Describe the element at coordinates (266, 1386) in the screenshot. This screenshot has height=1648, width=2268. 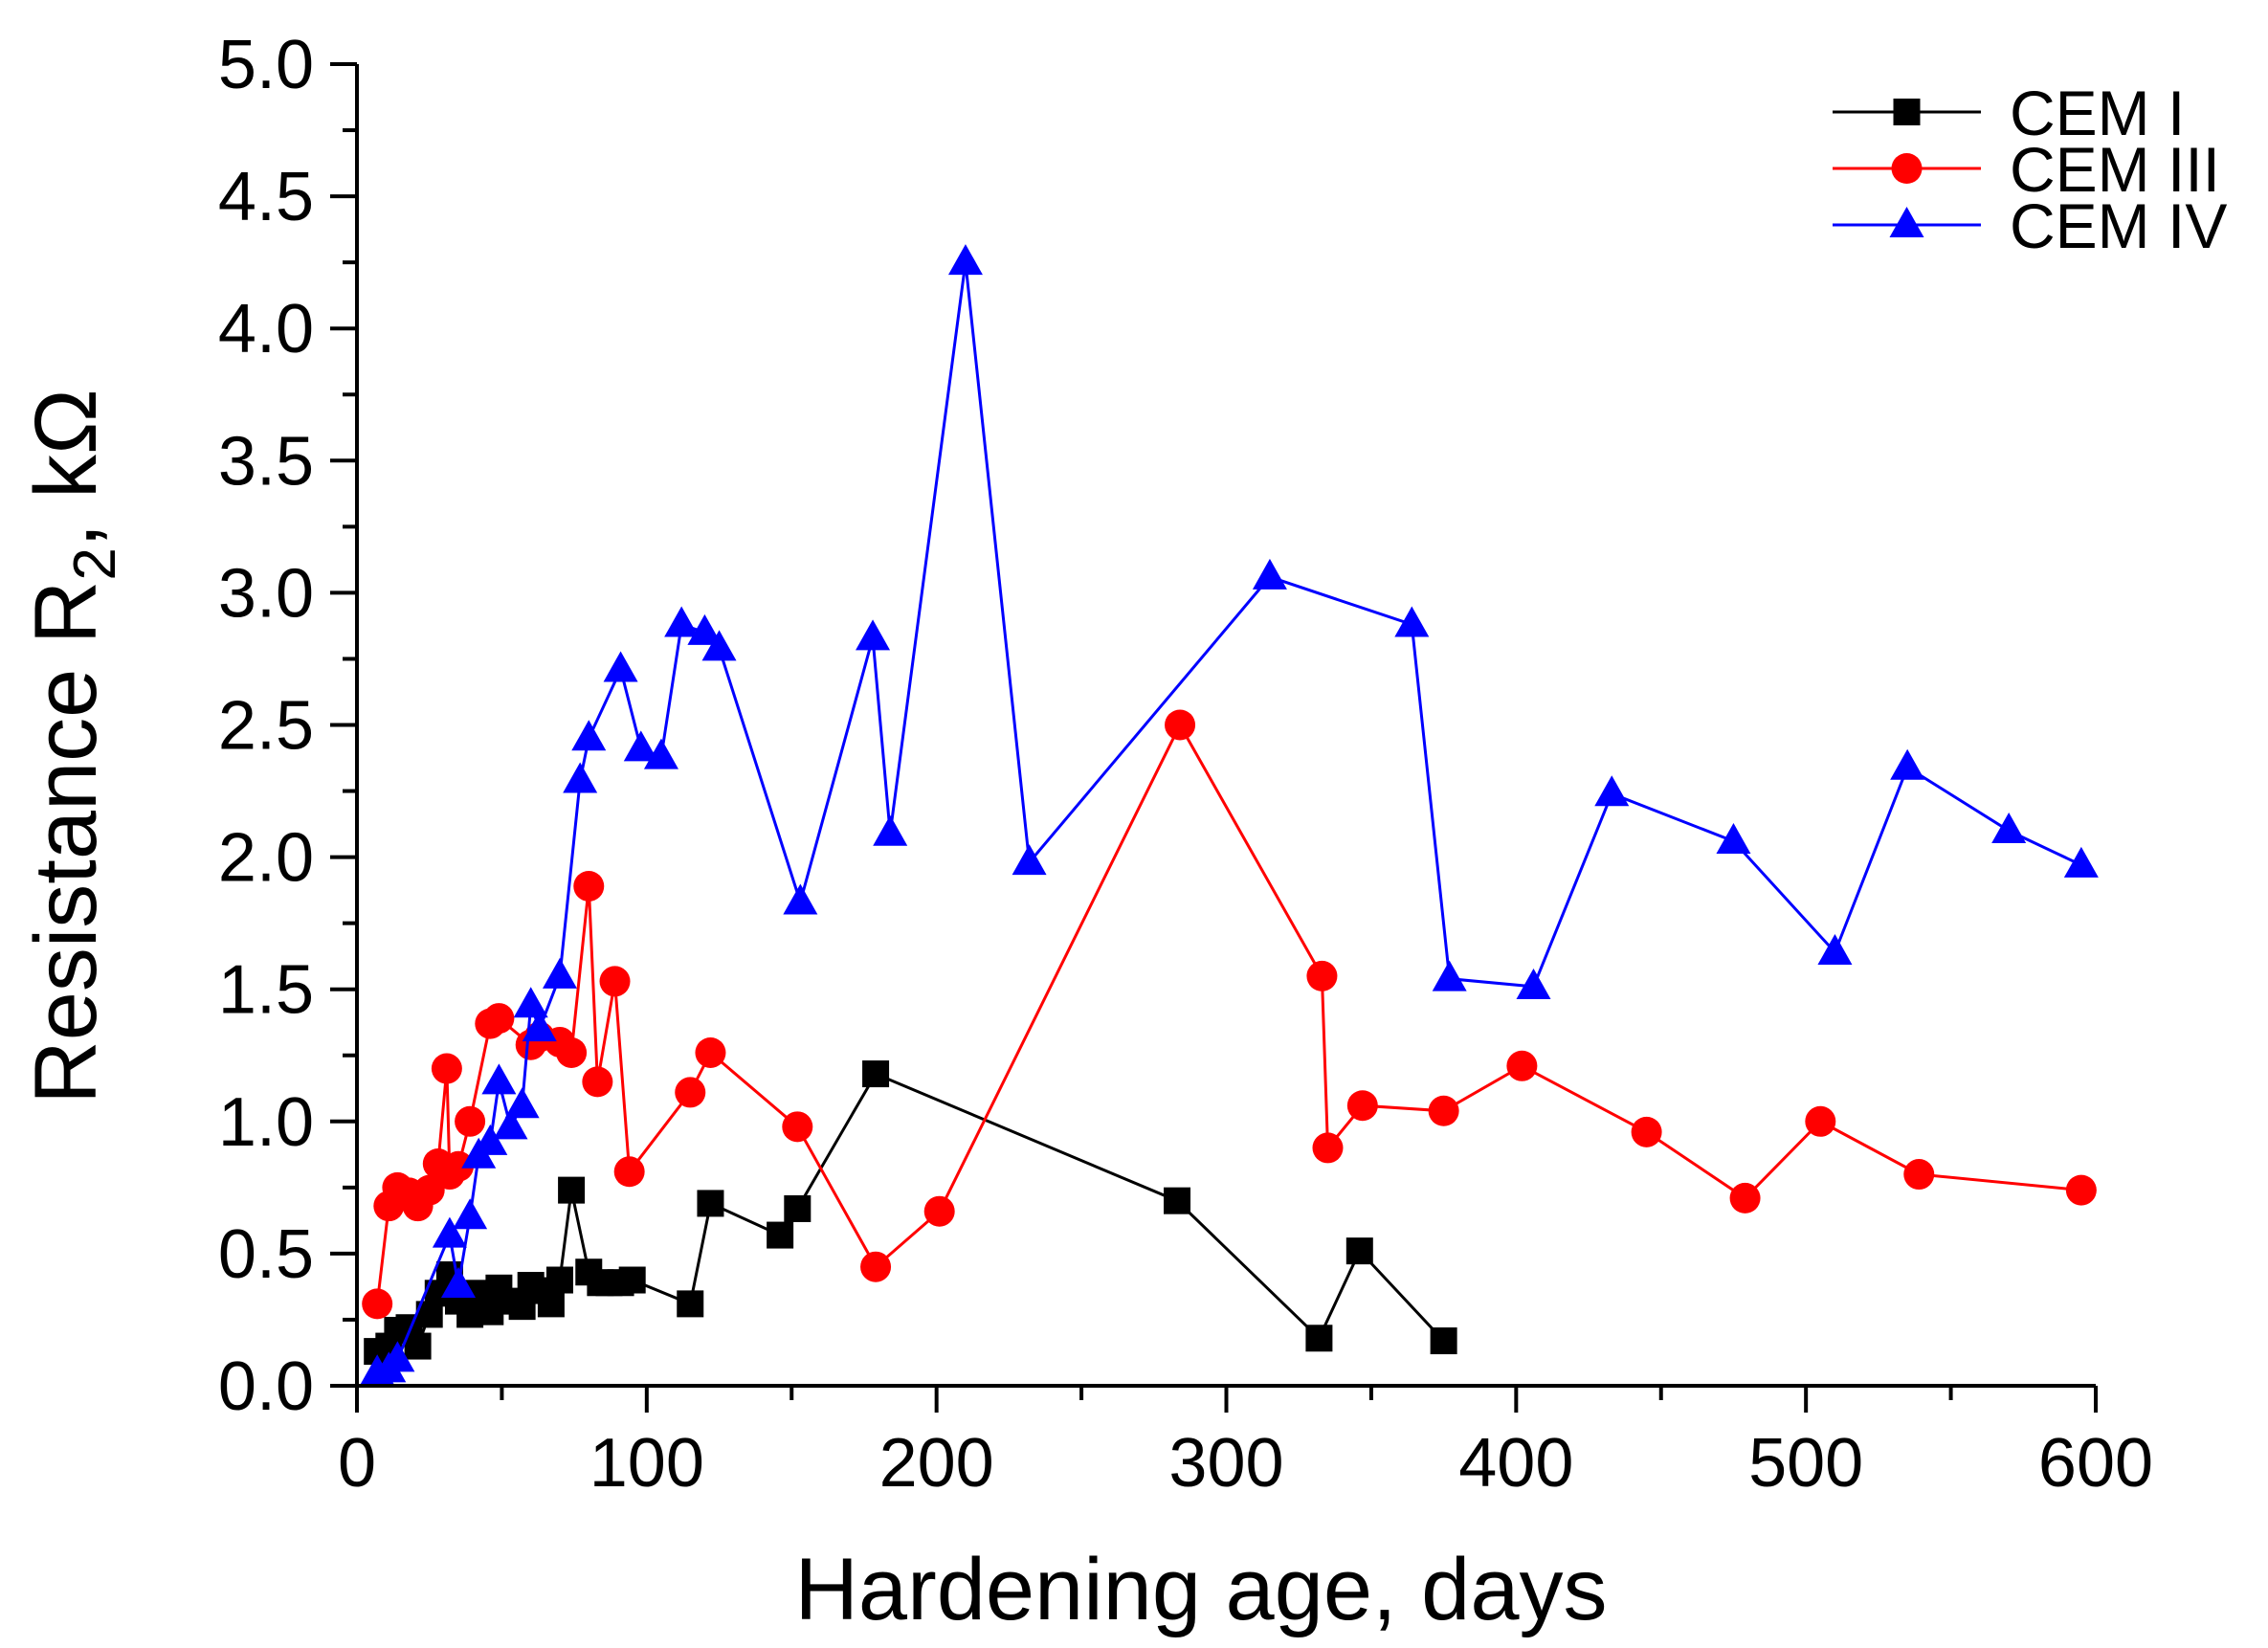
I see `y-tick-label: 0.0` at that location.